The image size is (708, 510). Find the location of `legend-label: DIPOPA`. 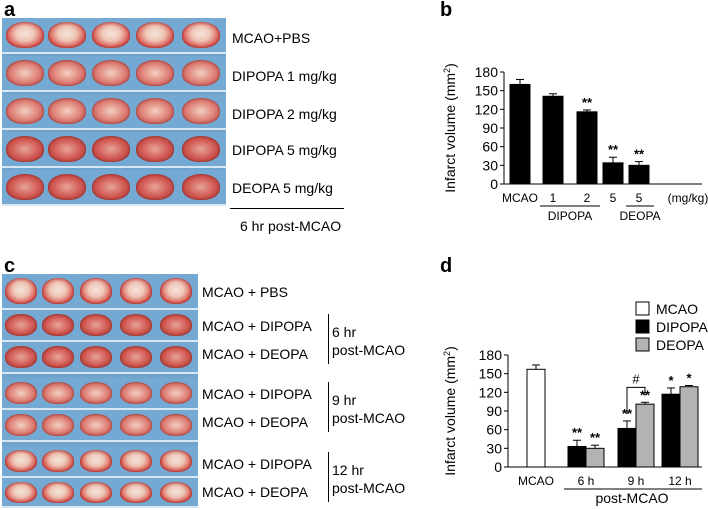

legend-label: DIPOPA is located at coordinates (682, 327).